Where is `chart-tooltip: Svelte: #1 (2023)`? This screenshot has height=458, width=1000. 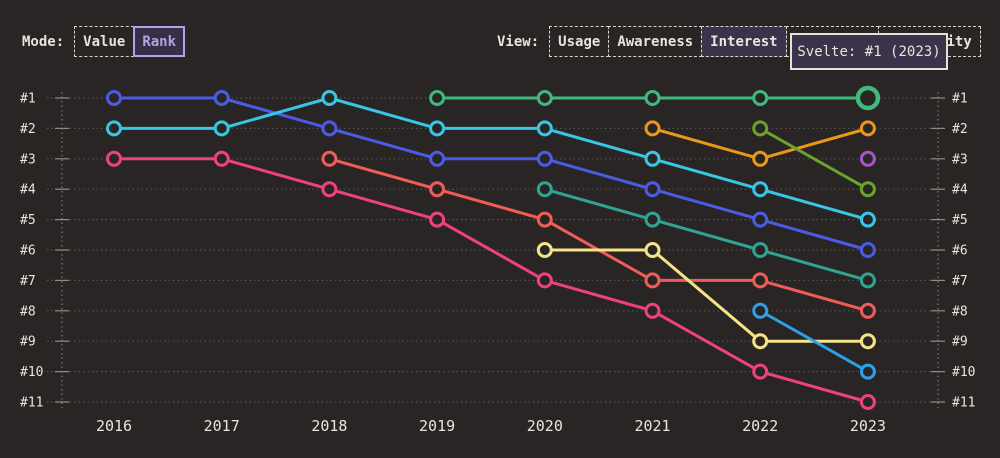 chart-tooltip: Svelte: #1 (2023) is located at coordinates (869, 51).